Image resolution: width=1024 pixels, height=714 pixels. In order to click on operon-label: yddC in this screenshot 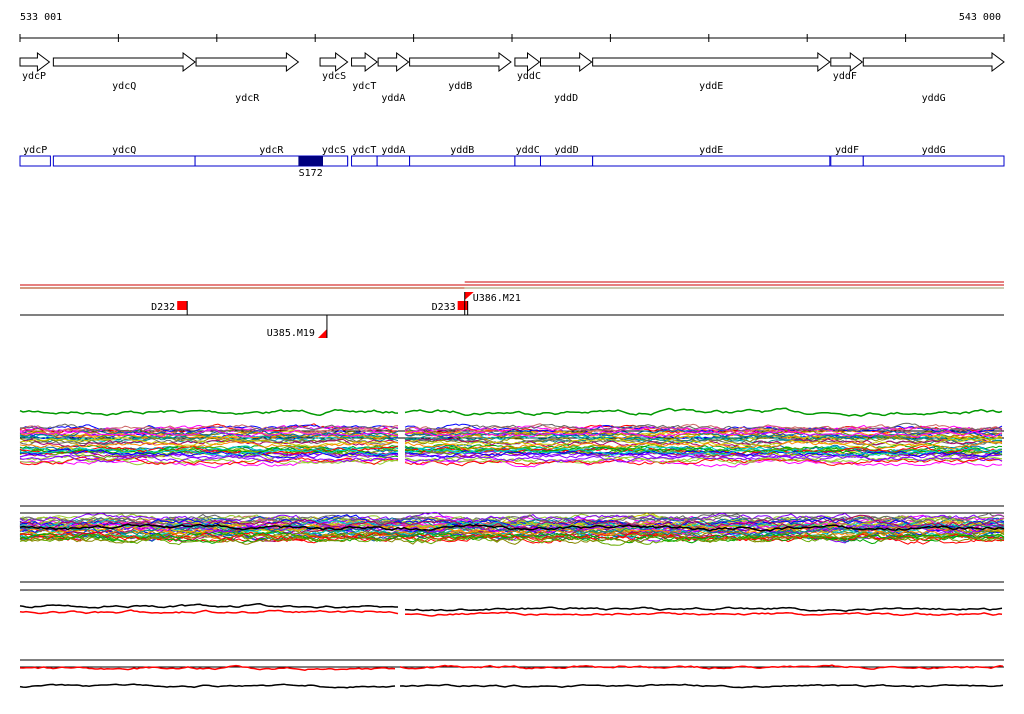, I will do `click(528, 150)`.